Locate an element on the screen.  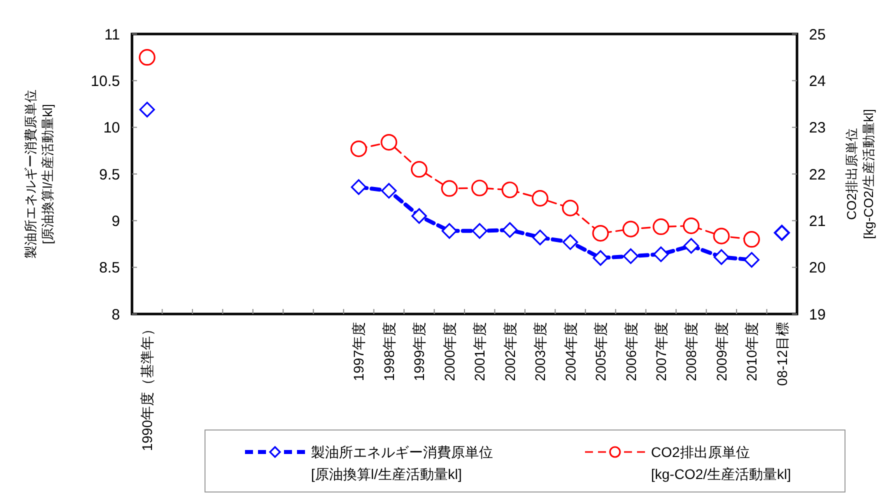
y2-axis-title: CO2排出原単位 [kg-CO2/生産活動量kl] is located at coordinates (860, 174).